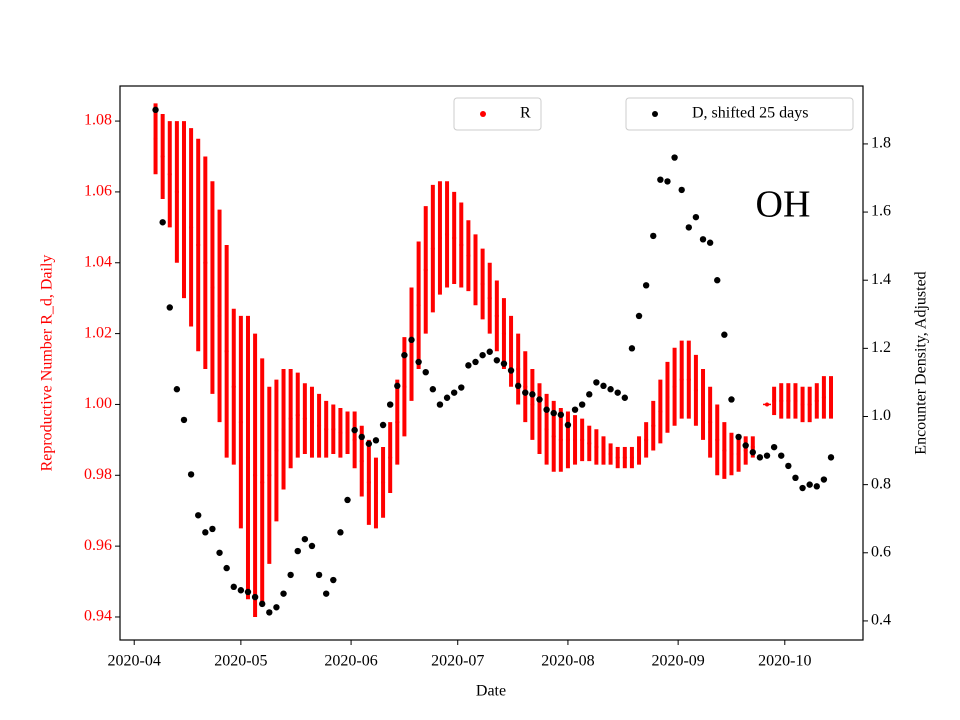  Describe the element at coordinates (98, 474) in the screenshot. I see `y-tick-label: 0.98` at that location.